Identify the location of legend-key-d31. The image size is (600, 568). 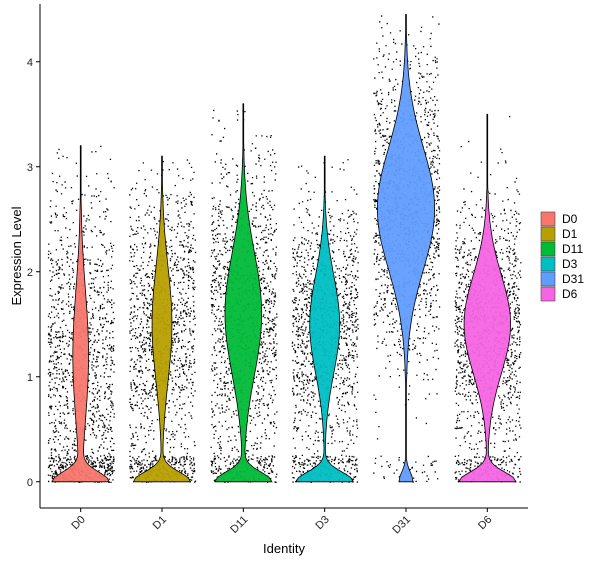
(548, 279).